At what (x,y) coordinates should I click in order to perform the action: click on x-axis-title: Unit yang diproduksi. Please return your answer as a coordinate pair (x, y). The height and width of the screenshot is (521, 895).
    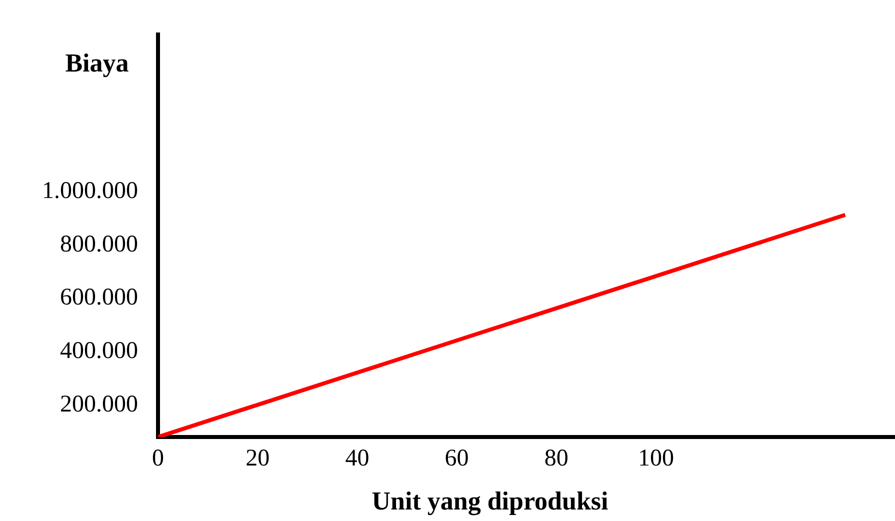
    Looking at the image, I should click on (490, 501).